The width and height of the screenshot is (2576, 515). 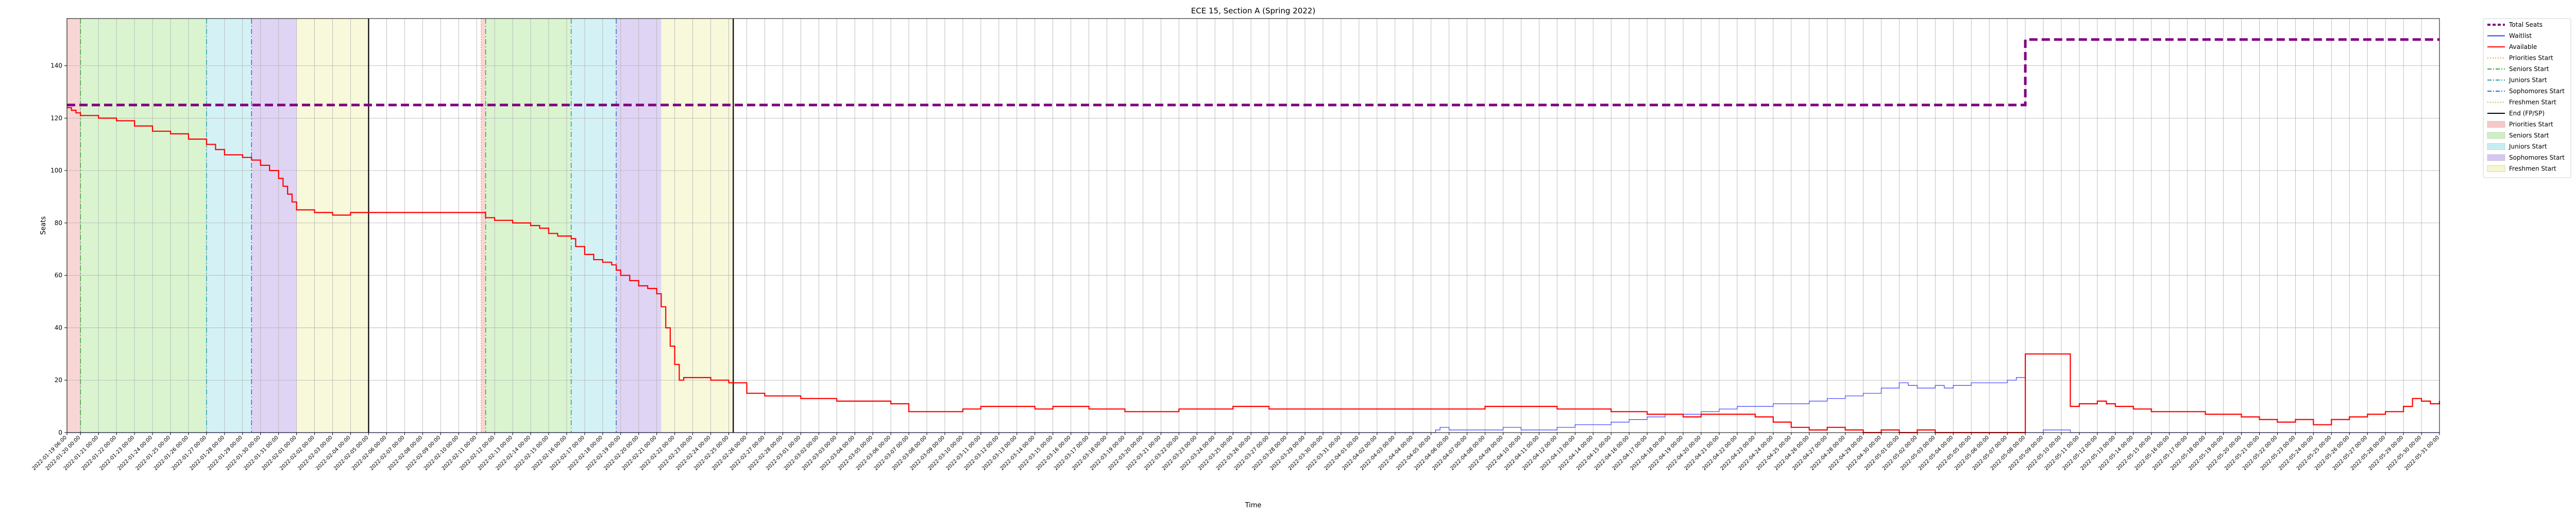 I want to click on x-tick-label: 2022-04-10 00:00, so click(x=1503, y=454).